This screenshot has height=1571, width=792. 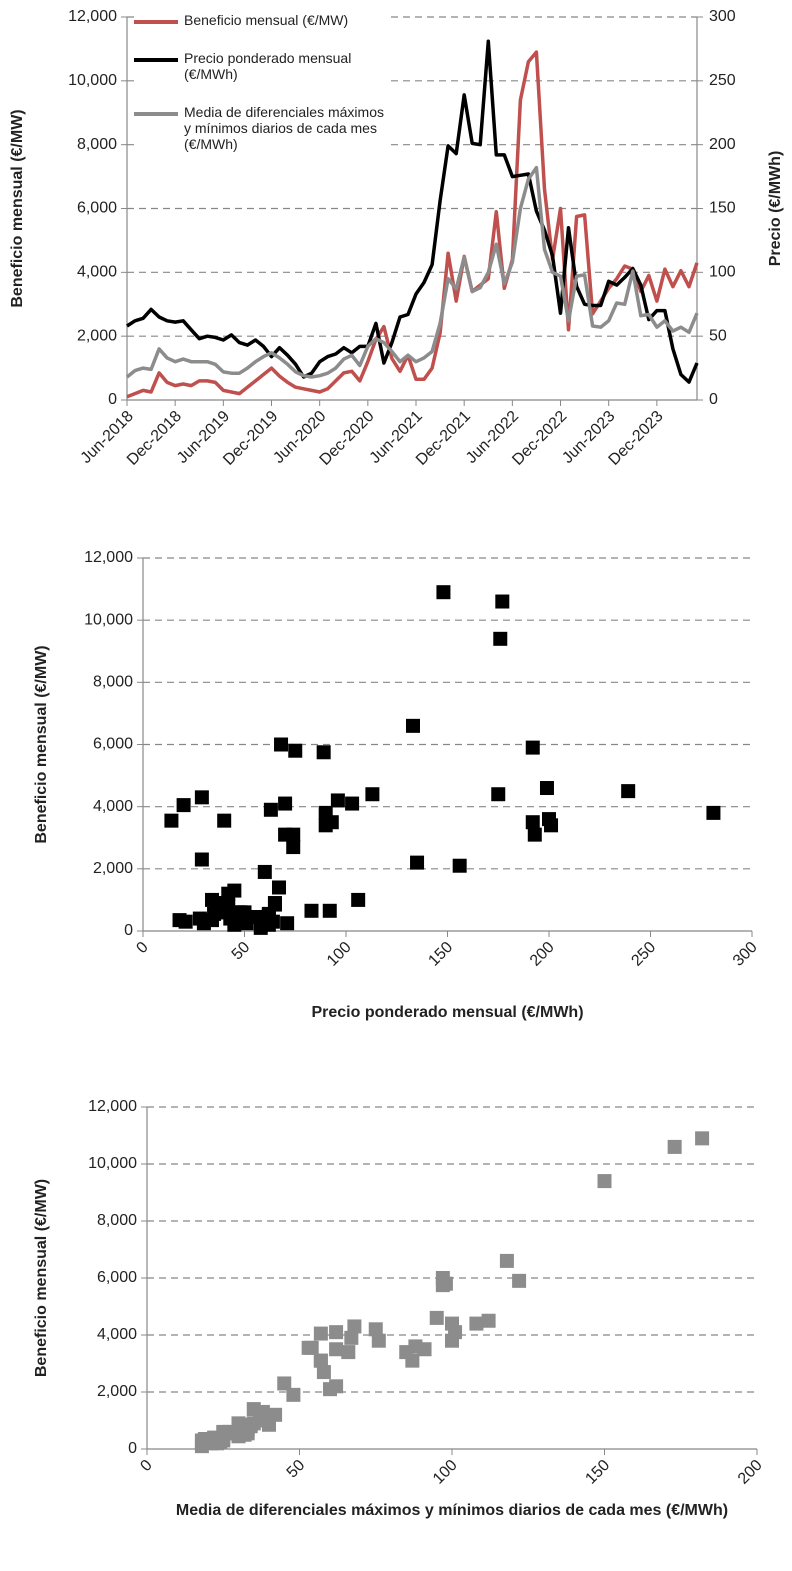 I want to click on y2-tick-label: 50, so click(x=718, y=335).